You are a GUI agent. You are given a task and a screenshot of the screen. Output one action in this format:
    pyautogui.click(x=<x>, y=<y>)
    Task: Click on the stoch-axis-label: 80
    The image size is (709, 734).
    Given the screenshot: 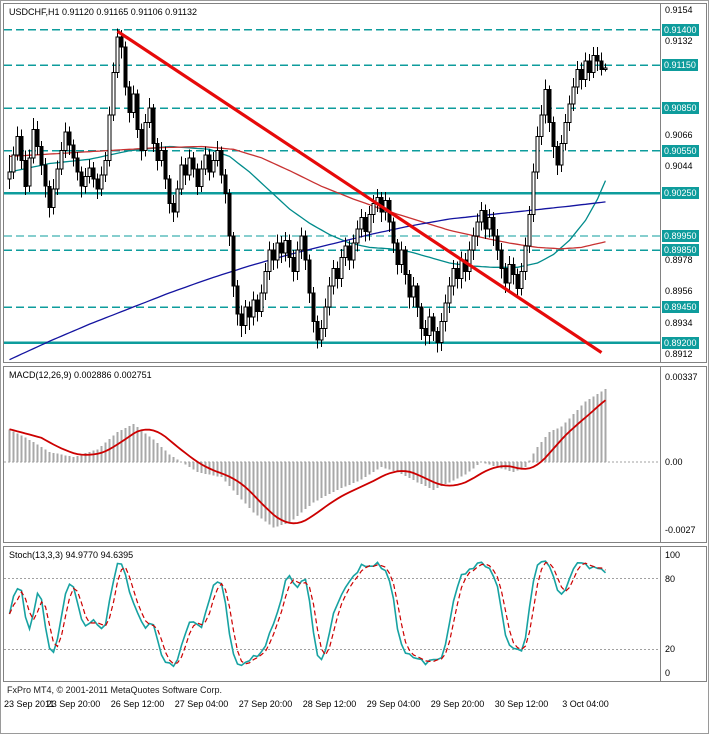 What is the action you would take?
    pyautogui.click(x=670, y=578)
    